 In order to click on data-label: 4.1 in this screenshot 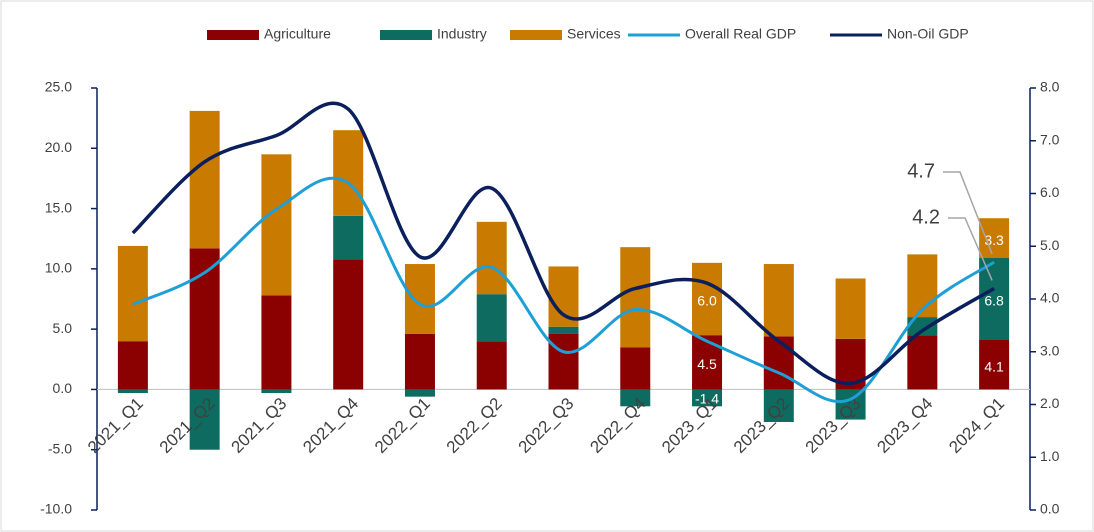, I will do `click(994, 366)`.